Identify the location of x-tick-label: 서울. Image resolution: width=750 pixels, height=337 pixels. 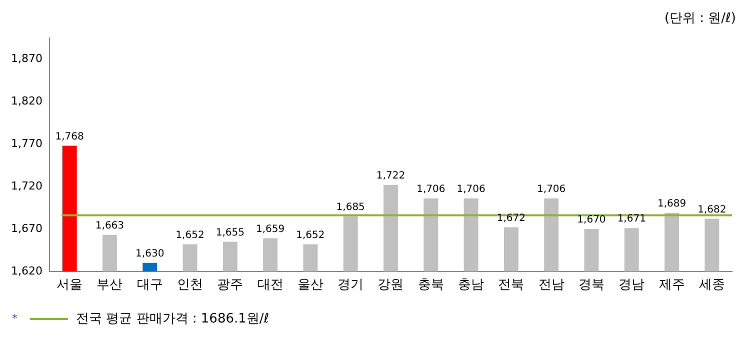
(69, 285).